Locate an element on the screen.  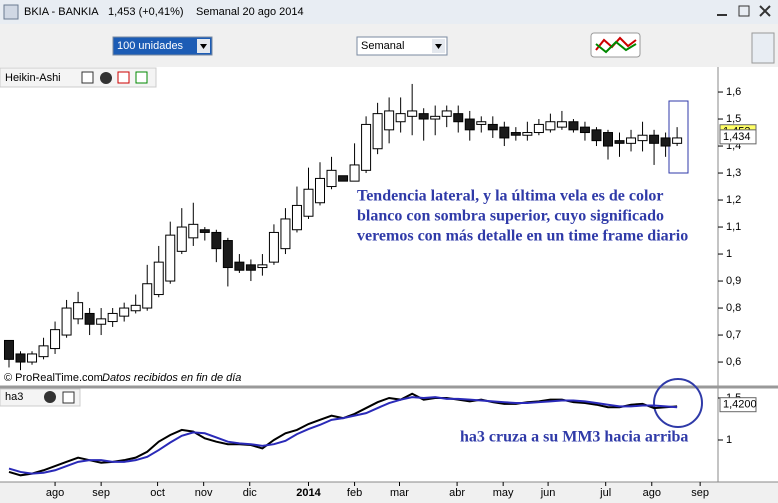
x-tick-label: may is located at coordinates (503, 493).